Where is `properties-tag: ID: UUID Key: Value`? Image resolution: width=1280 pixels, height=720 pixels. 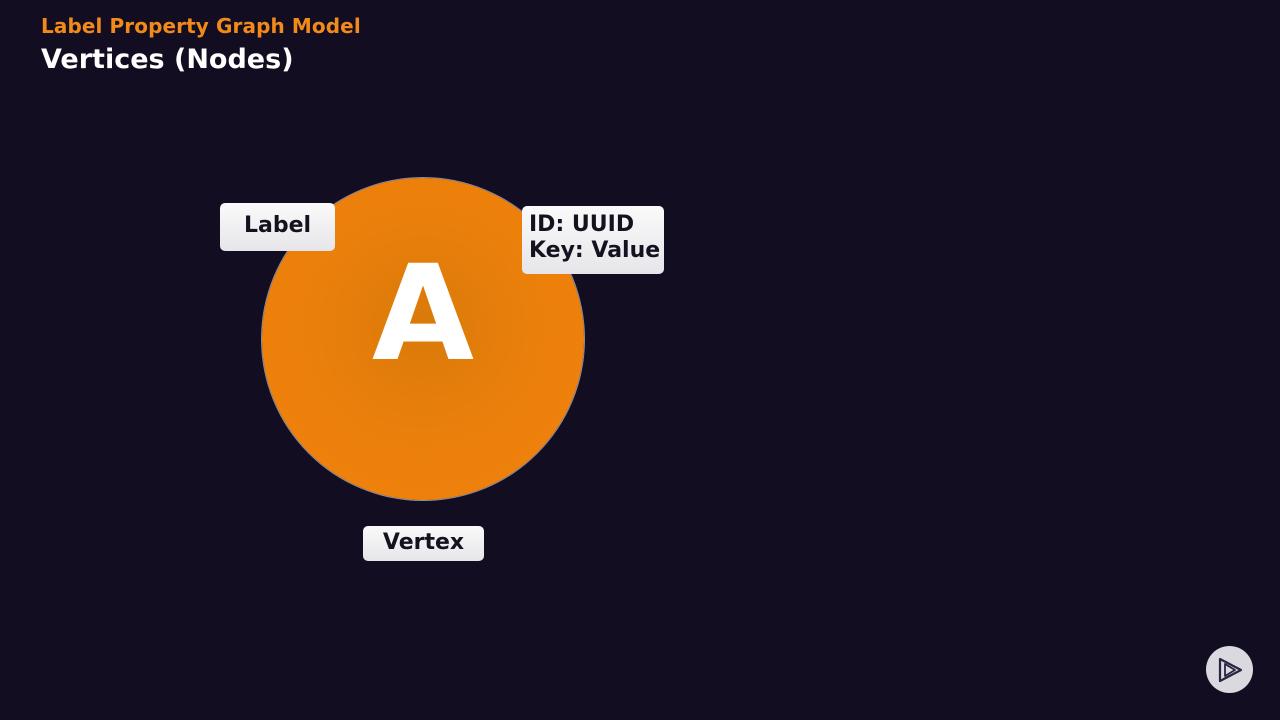
properties-tag: ID: UUID Key: Value is located at coordinates (593, 240).